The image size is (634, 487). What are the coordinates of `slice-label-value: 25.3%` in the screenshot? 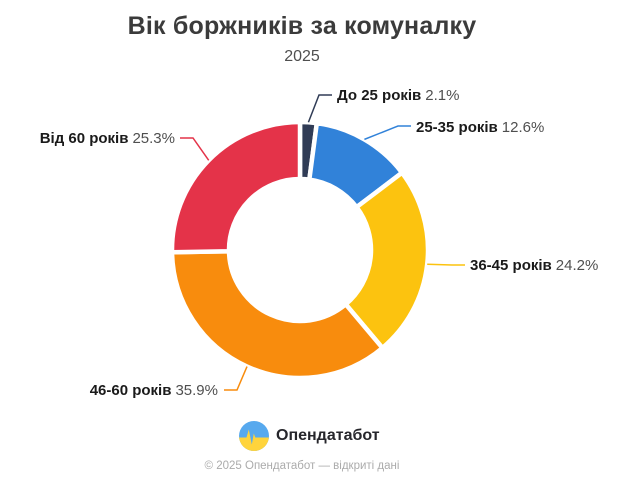 It's located at (153, 138).